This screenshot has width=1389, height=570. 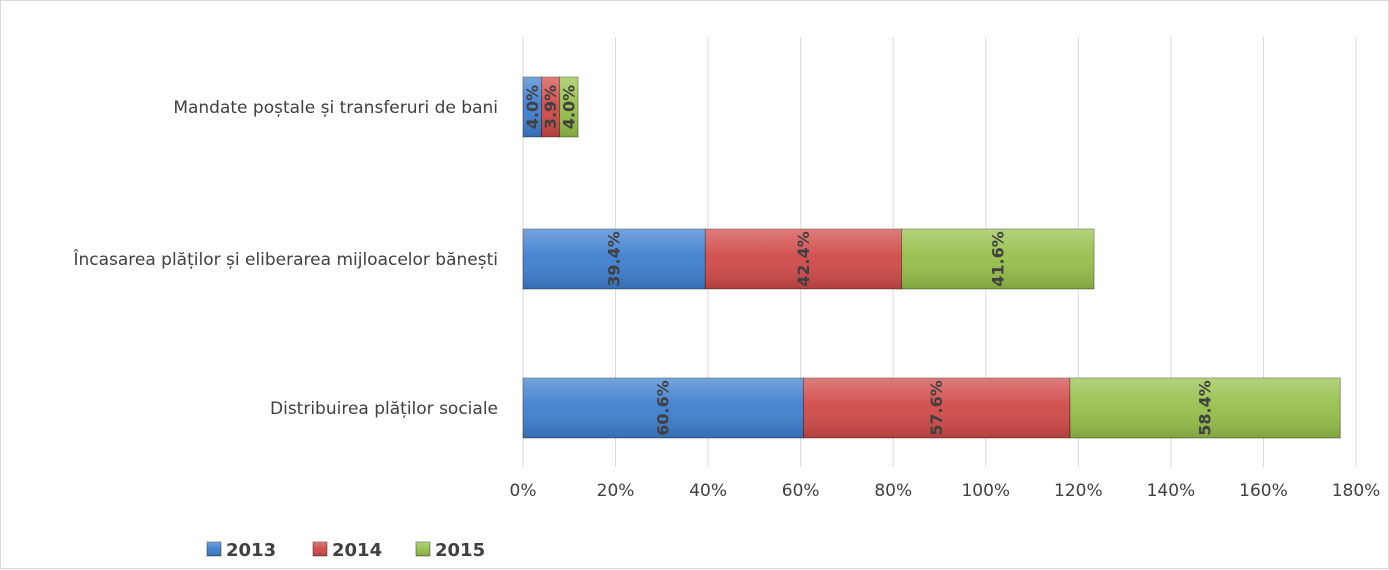 I want to click on category-label: Distribuirea plăților sociale, so click(x=384, y=409).